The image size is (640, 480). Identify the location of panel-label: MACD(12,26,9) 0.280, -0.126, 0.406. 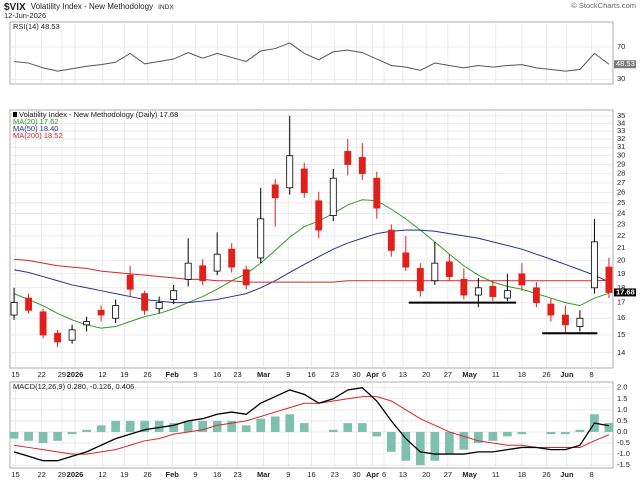
(73, 386).